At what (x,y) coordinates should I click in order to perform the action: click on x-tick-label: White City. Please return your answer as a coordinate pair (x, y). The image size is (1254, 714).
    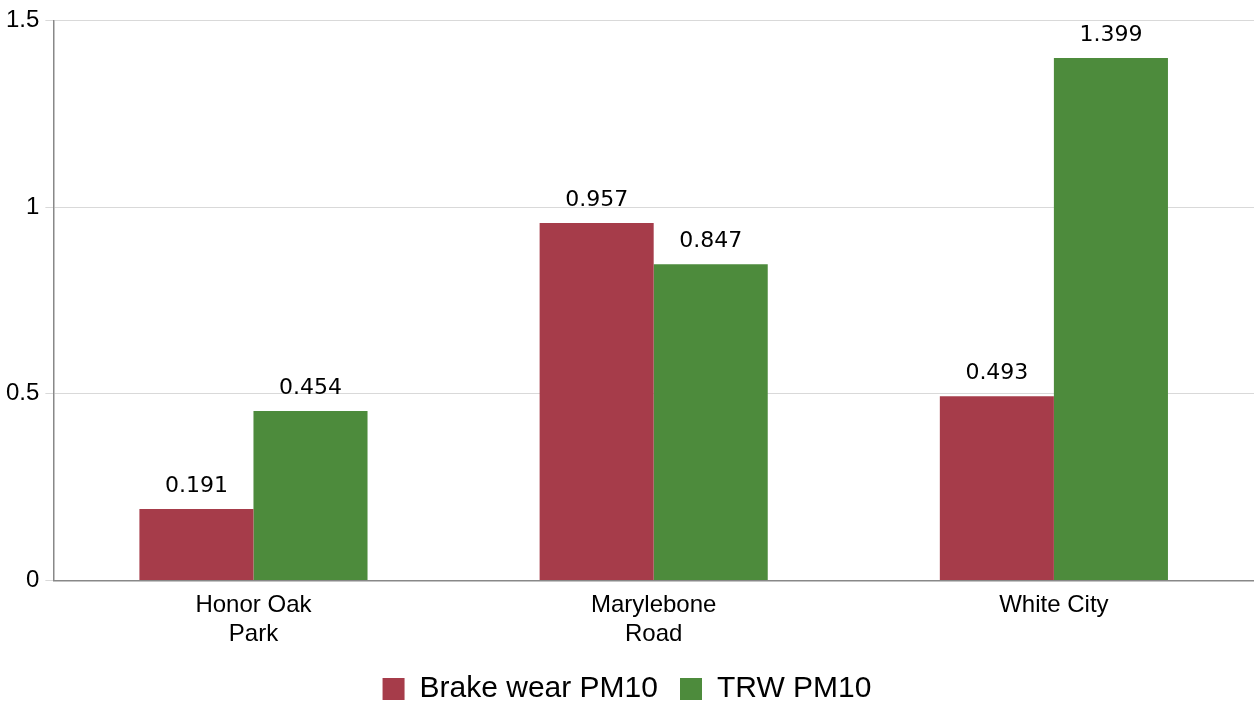
    Looking at the image, I should click on (1054, 604).